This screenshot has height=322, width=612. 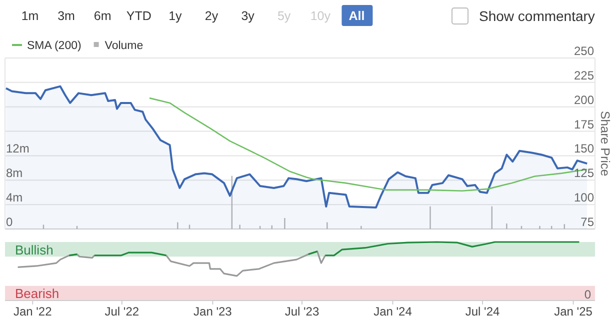 What do you see at coordinates (54, 46) in the screenshot?
I see `legend-label: SMA (200)` at bounding box center [54, 46].